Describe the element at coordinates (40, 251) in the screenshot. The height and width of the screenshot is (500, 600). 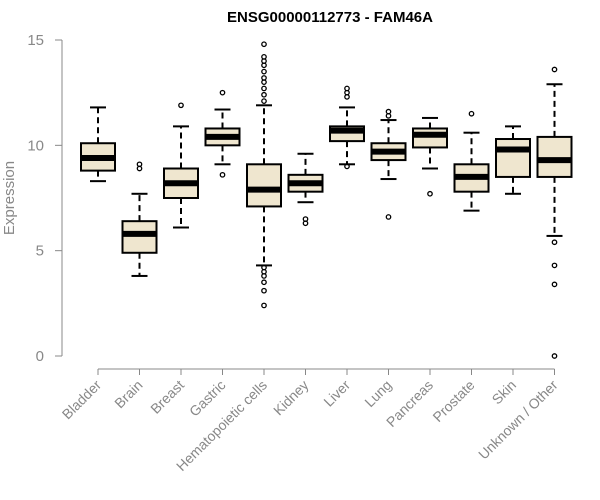
I see `y-tick-label: 5` at that location.